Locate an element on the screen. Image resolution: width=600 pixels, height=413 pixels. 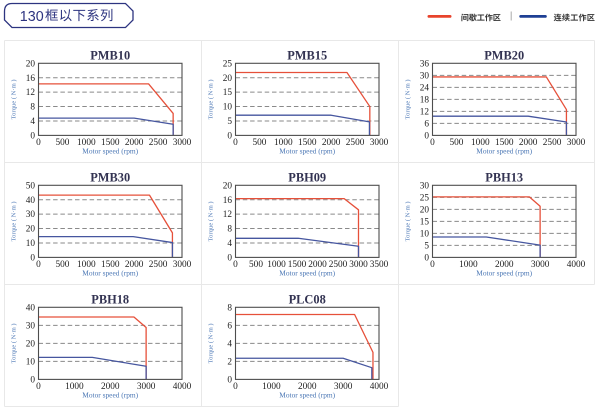
svg-text: 3500 is located at coordinates (379, 265).